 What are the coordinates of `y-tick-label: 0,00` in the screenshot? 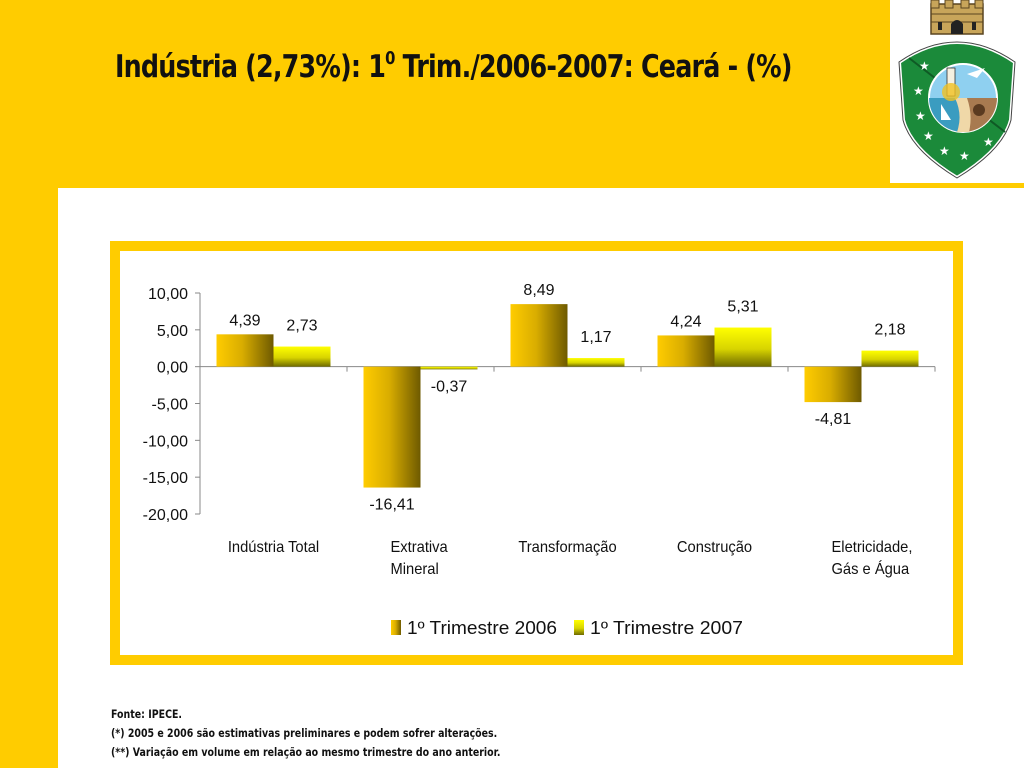 It's located at (172, 368).